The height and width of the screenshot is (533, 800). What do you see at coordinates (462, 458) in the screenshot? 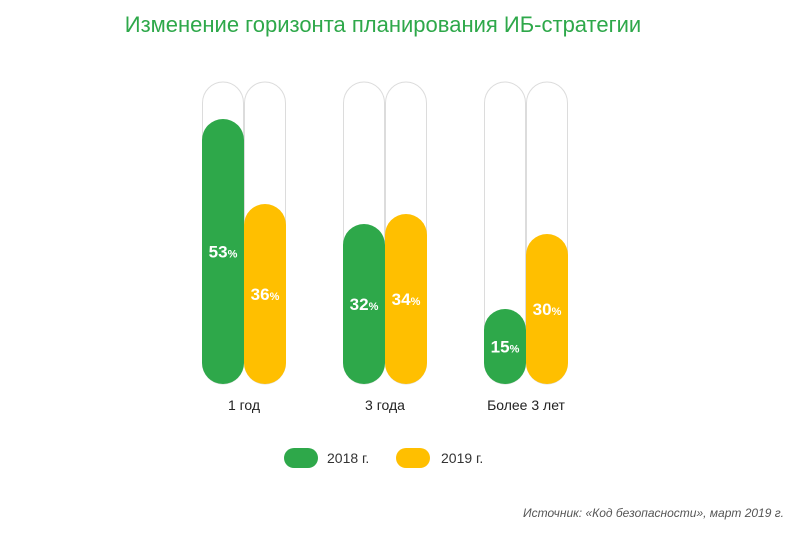
I see `legend-label: 2019 г.` at bounding box center [462, 458].